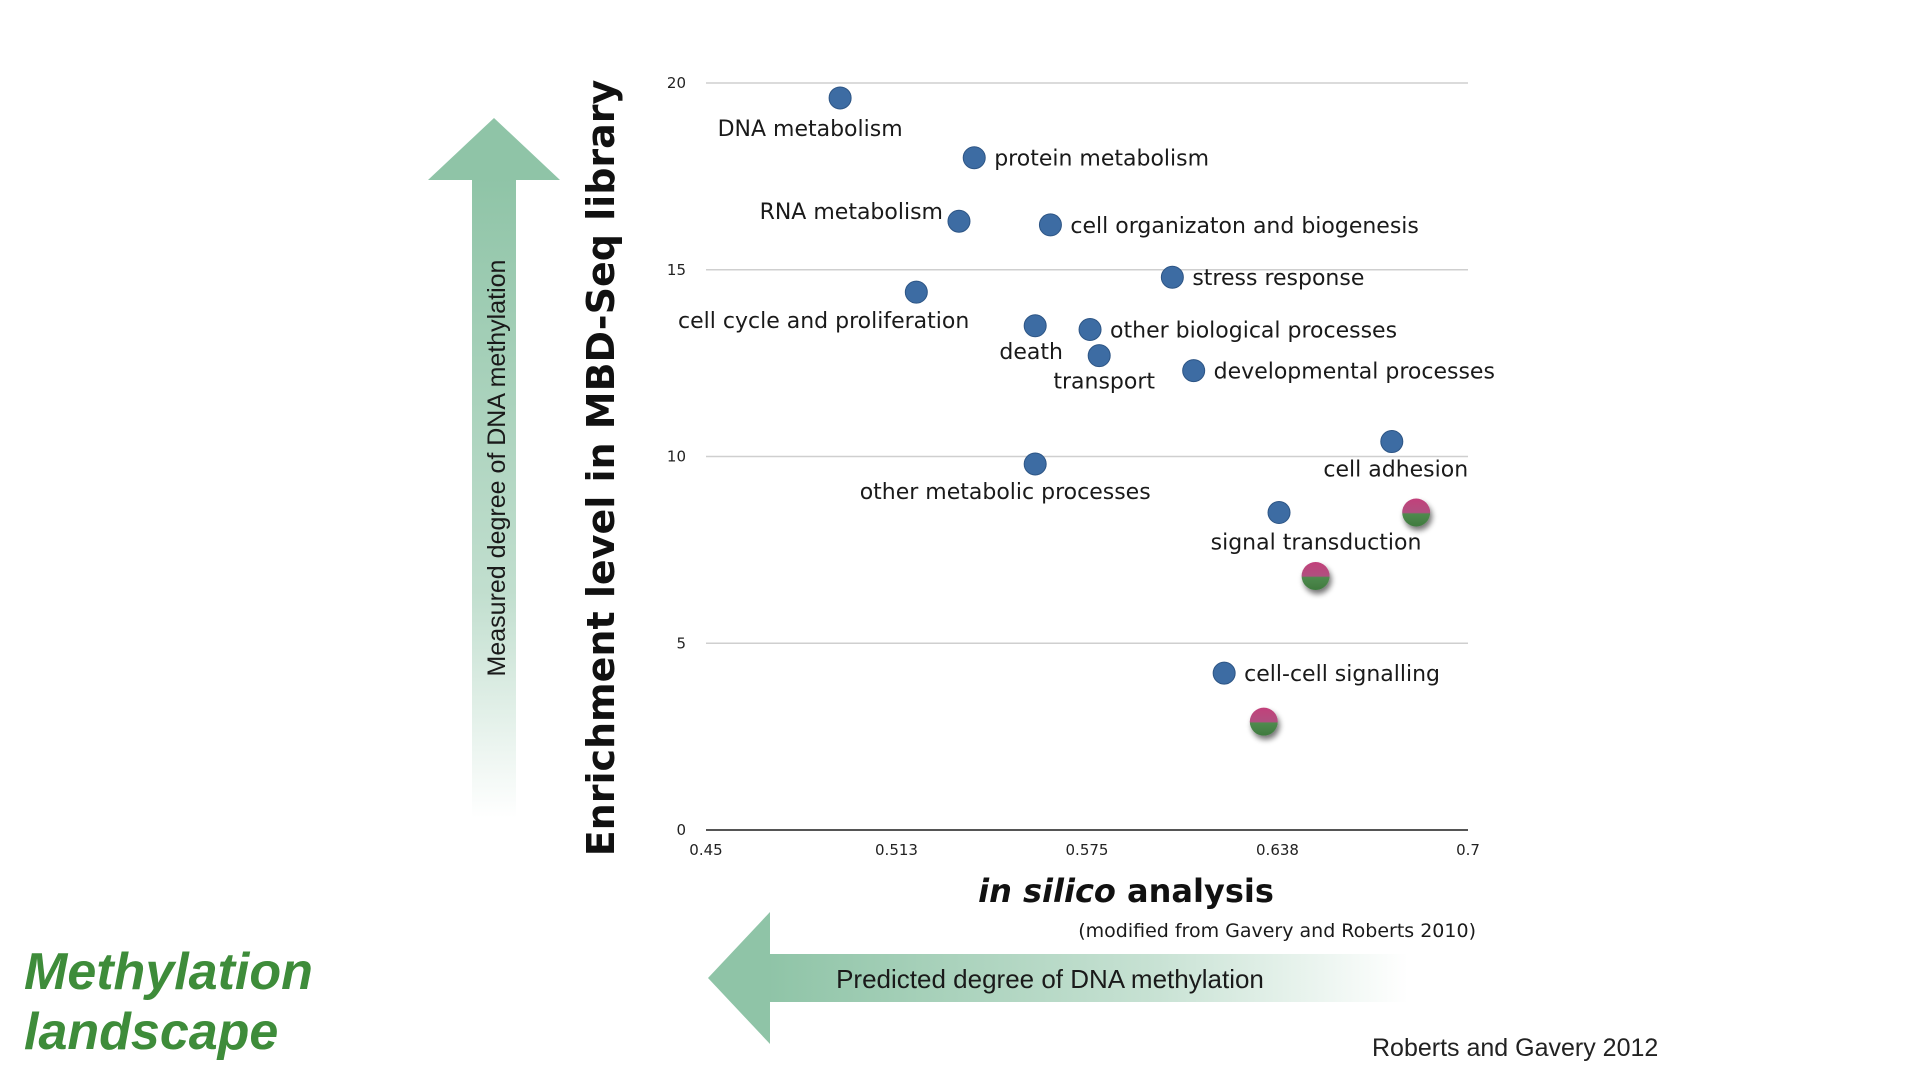 The height and width of the screenshot is (1080, 1920). Describe the element at coordinates (1277, 850) in the screenshot. I see `x-tick-label: 0.638` at that location.